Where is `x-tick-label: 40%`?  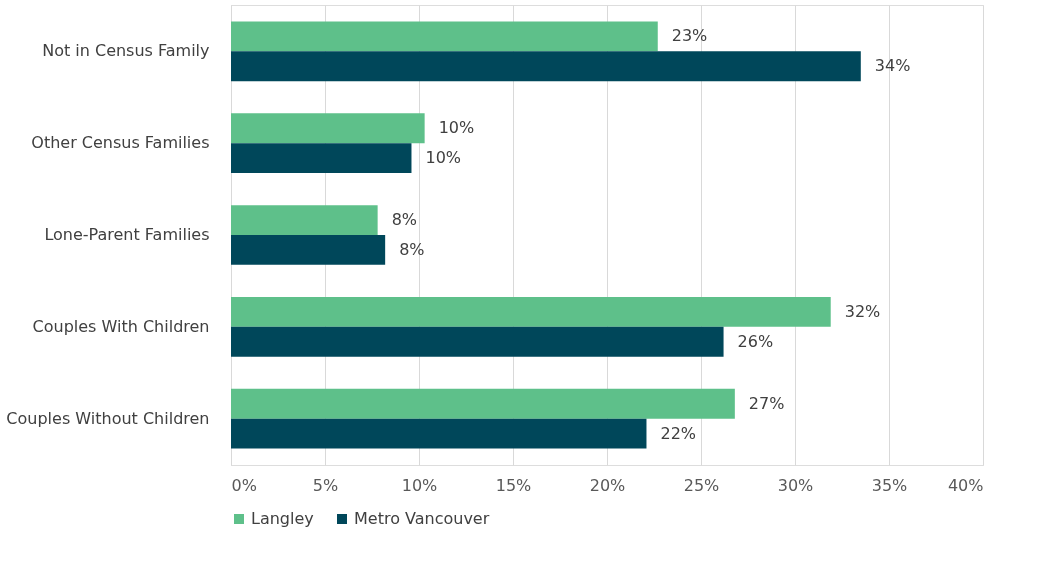
x-tick-label: 40% is located at coordinates (965, 485).